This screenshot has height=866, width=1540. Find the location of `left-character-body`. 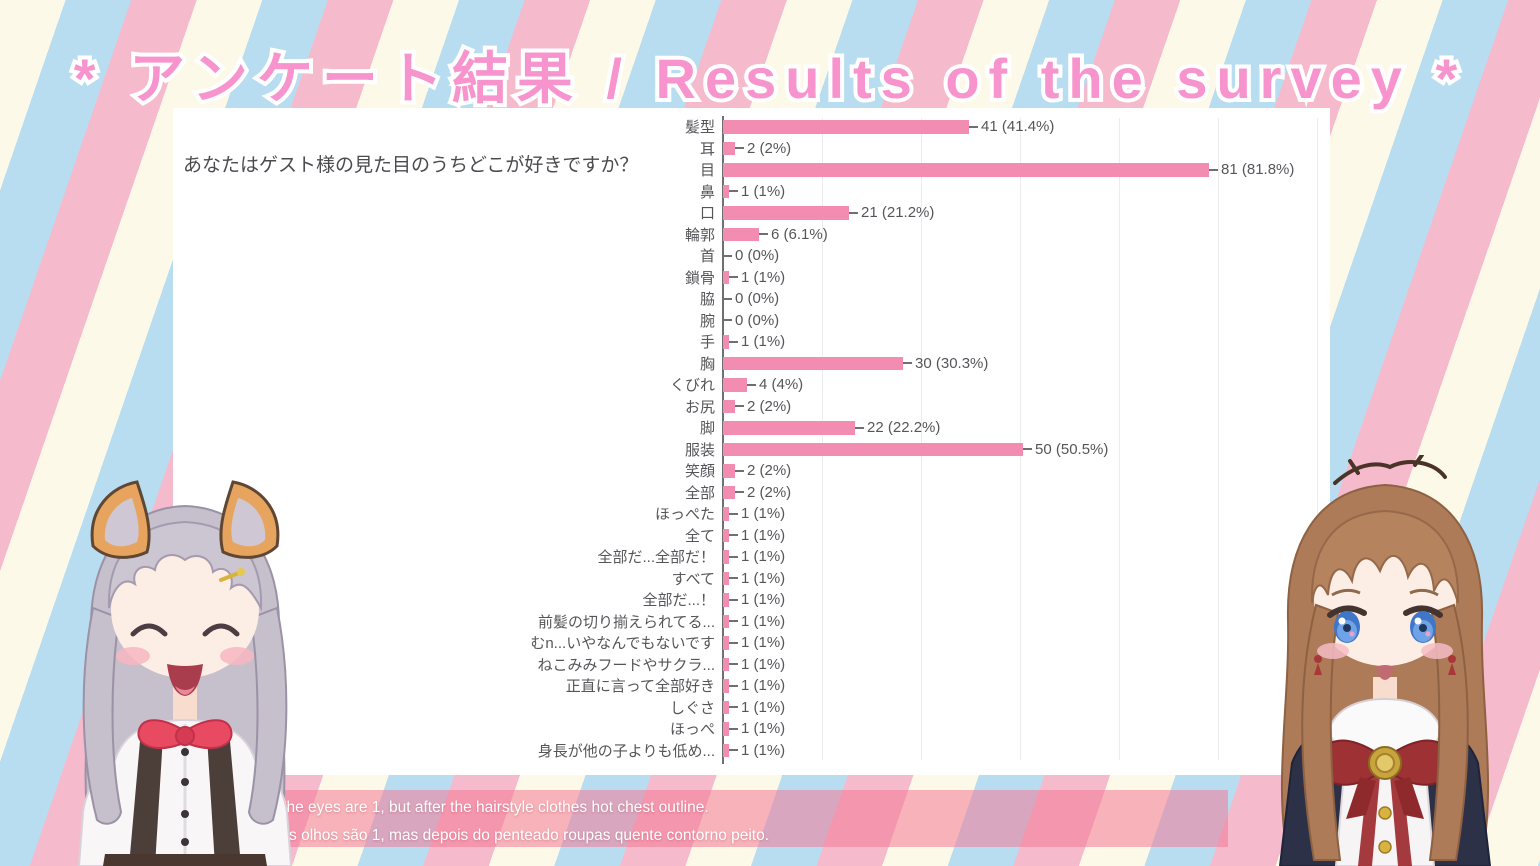

left-character-body is located at coordinates (185, 792).